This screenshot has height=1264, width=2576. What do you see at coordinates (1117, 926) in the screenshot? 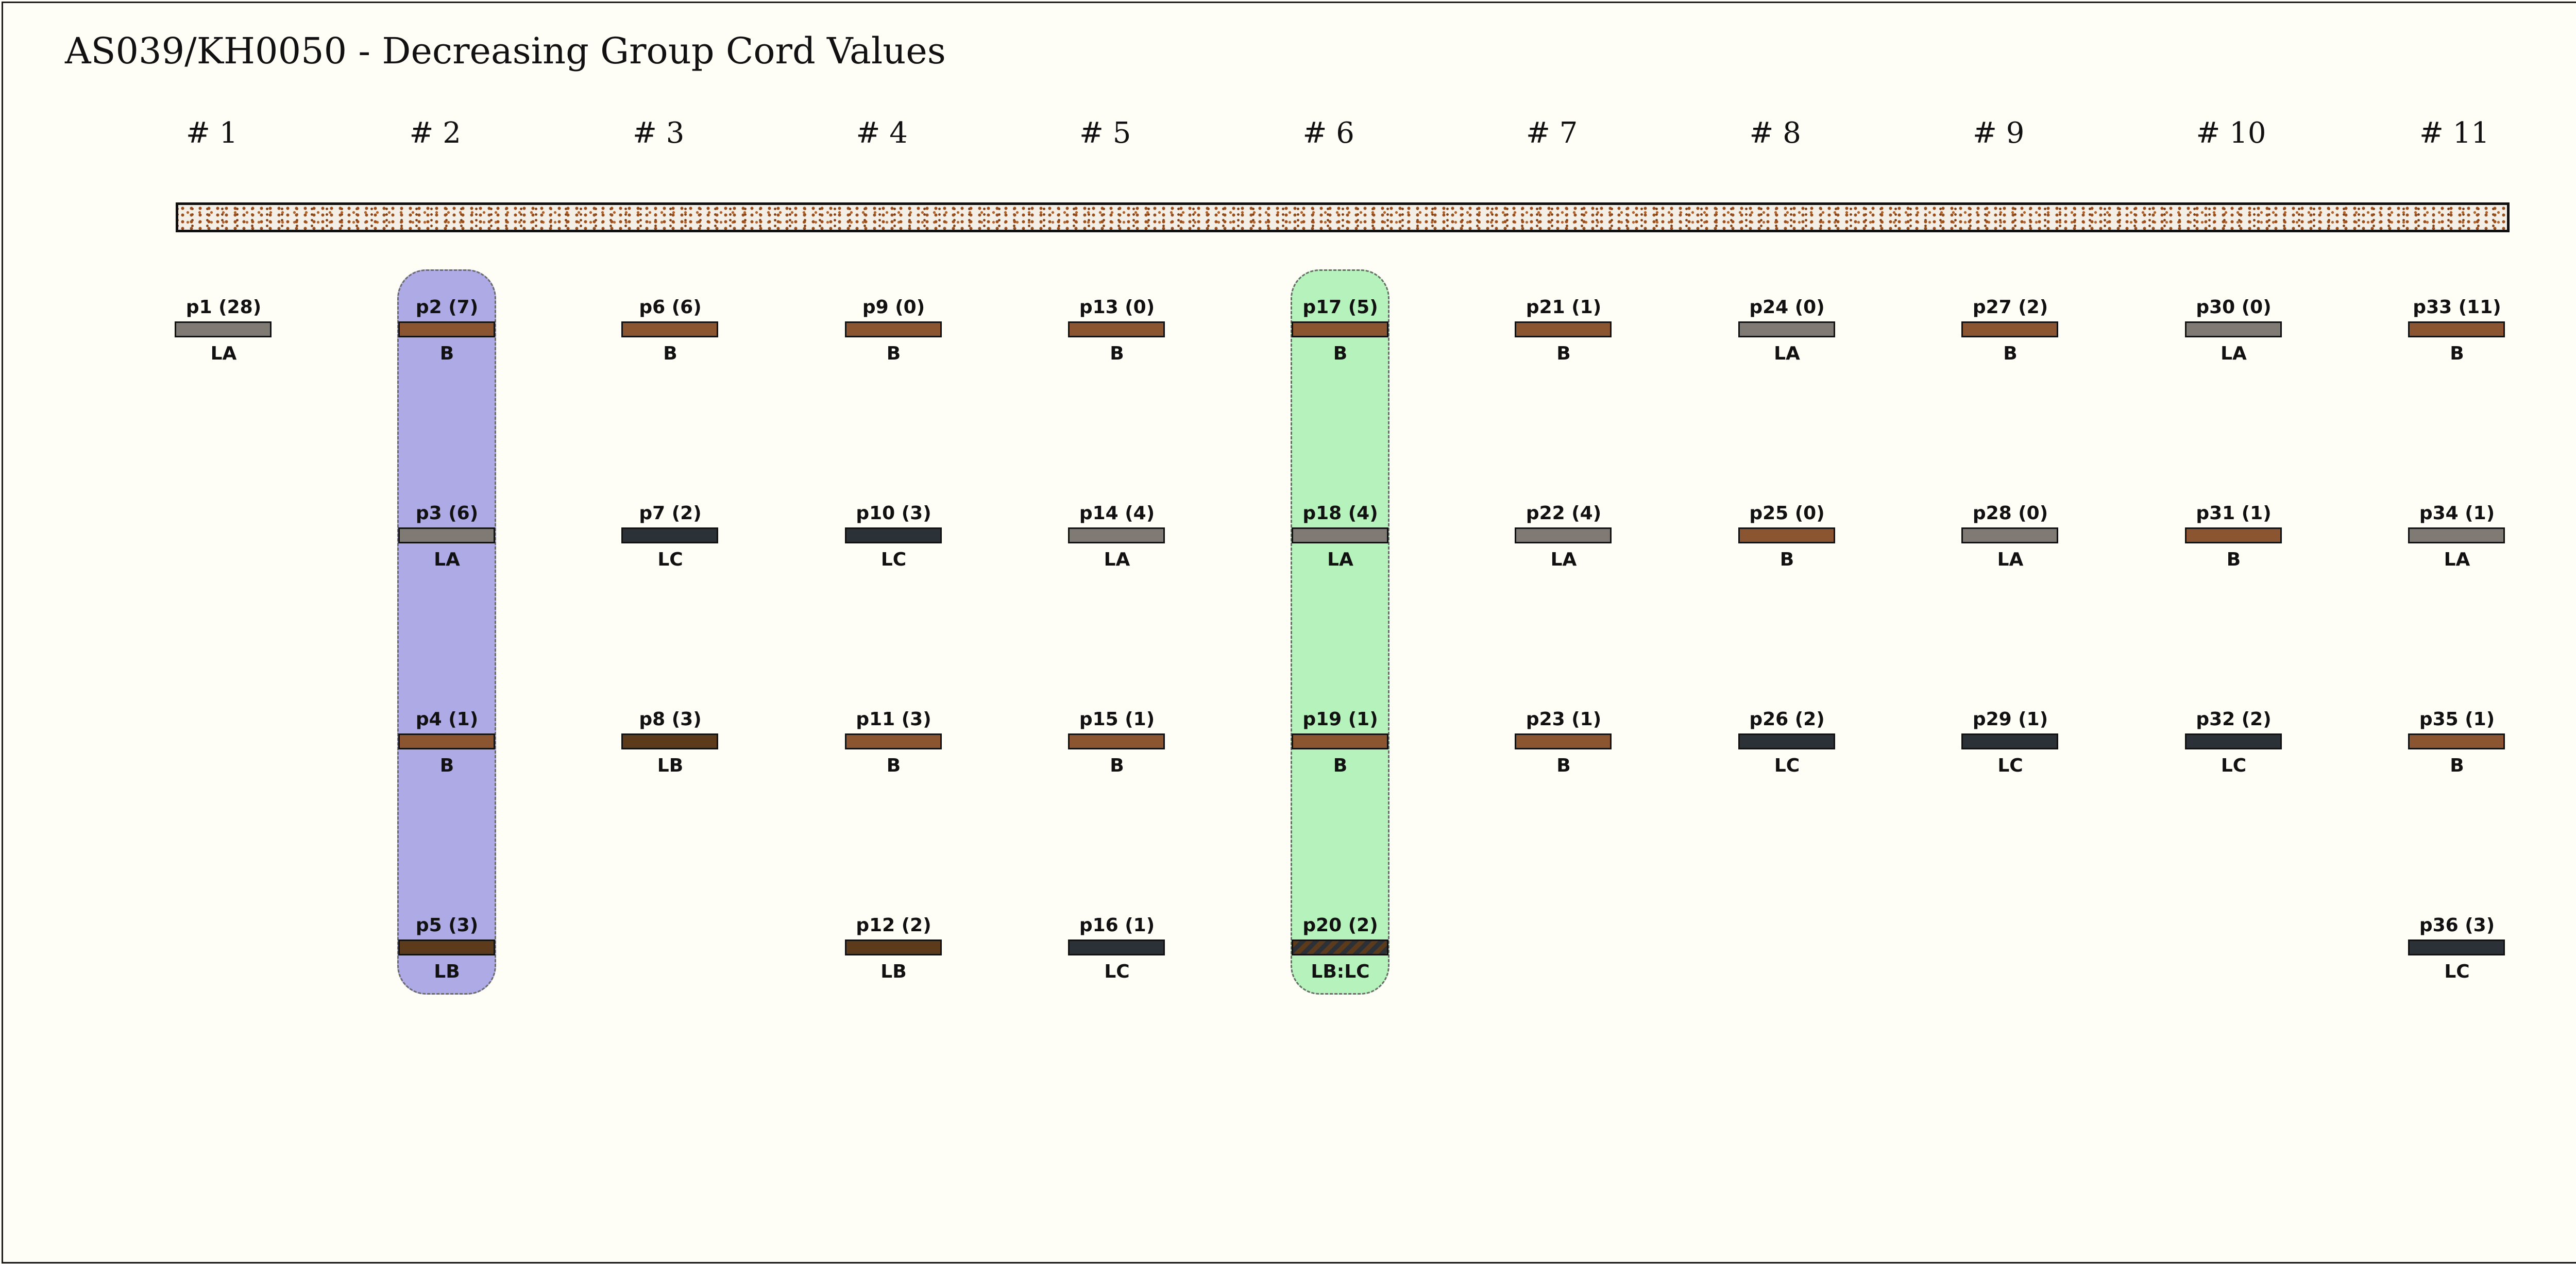
I see `cord-label: p16 (1)` at bounding box center [1117, 926].